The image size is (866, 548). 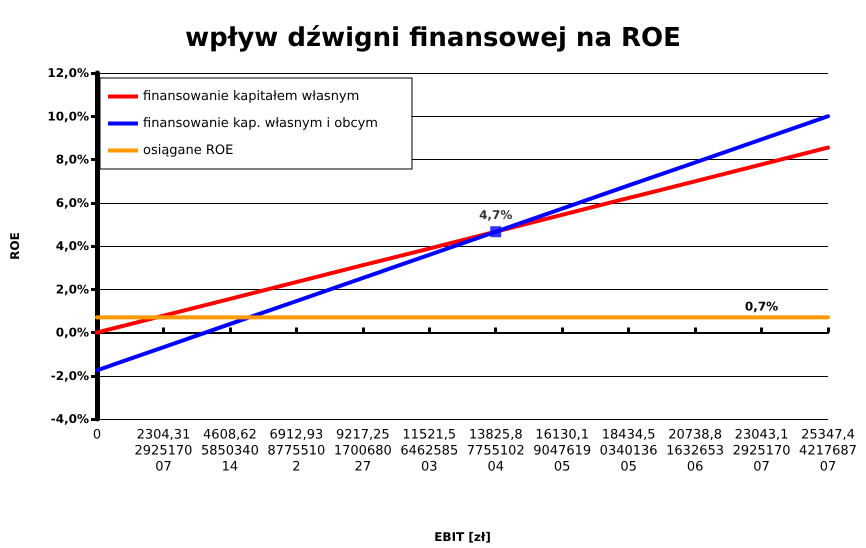 What do you see at coordinates (562, 451) in the screenshot?
I see `x-tick-label: 16130,1904761905` at bounding box center [562, 451].